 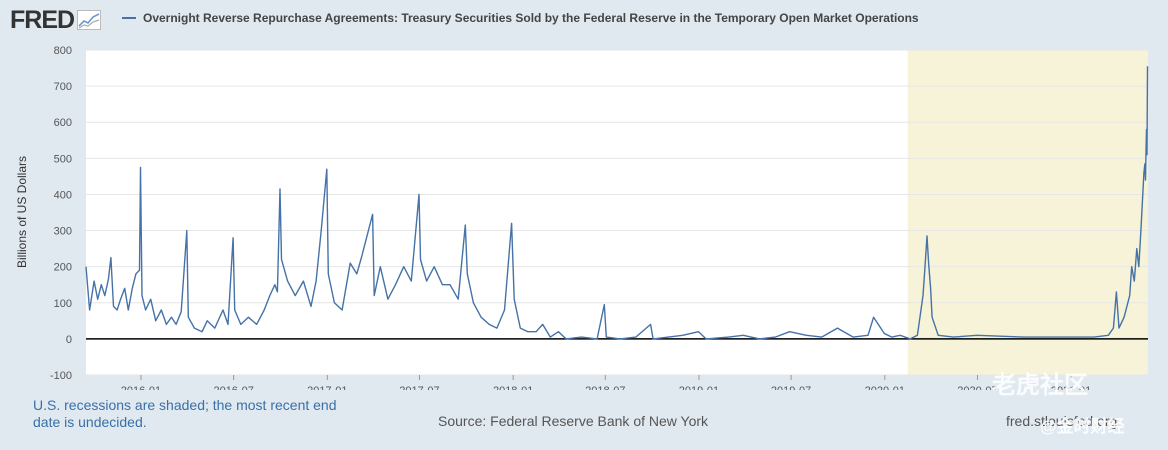 I want to click on legend-swatch, so click(x=129, y=18).